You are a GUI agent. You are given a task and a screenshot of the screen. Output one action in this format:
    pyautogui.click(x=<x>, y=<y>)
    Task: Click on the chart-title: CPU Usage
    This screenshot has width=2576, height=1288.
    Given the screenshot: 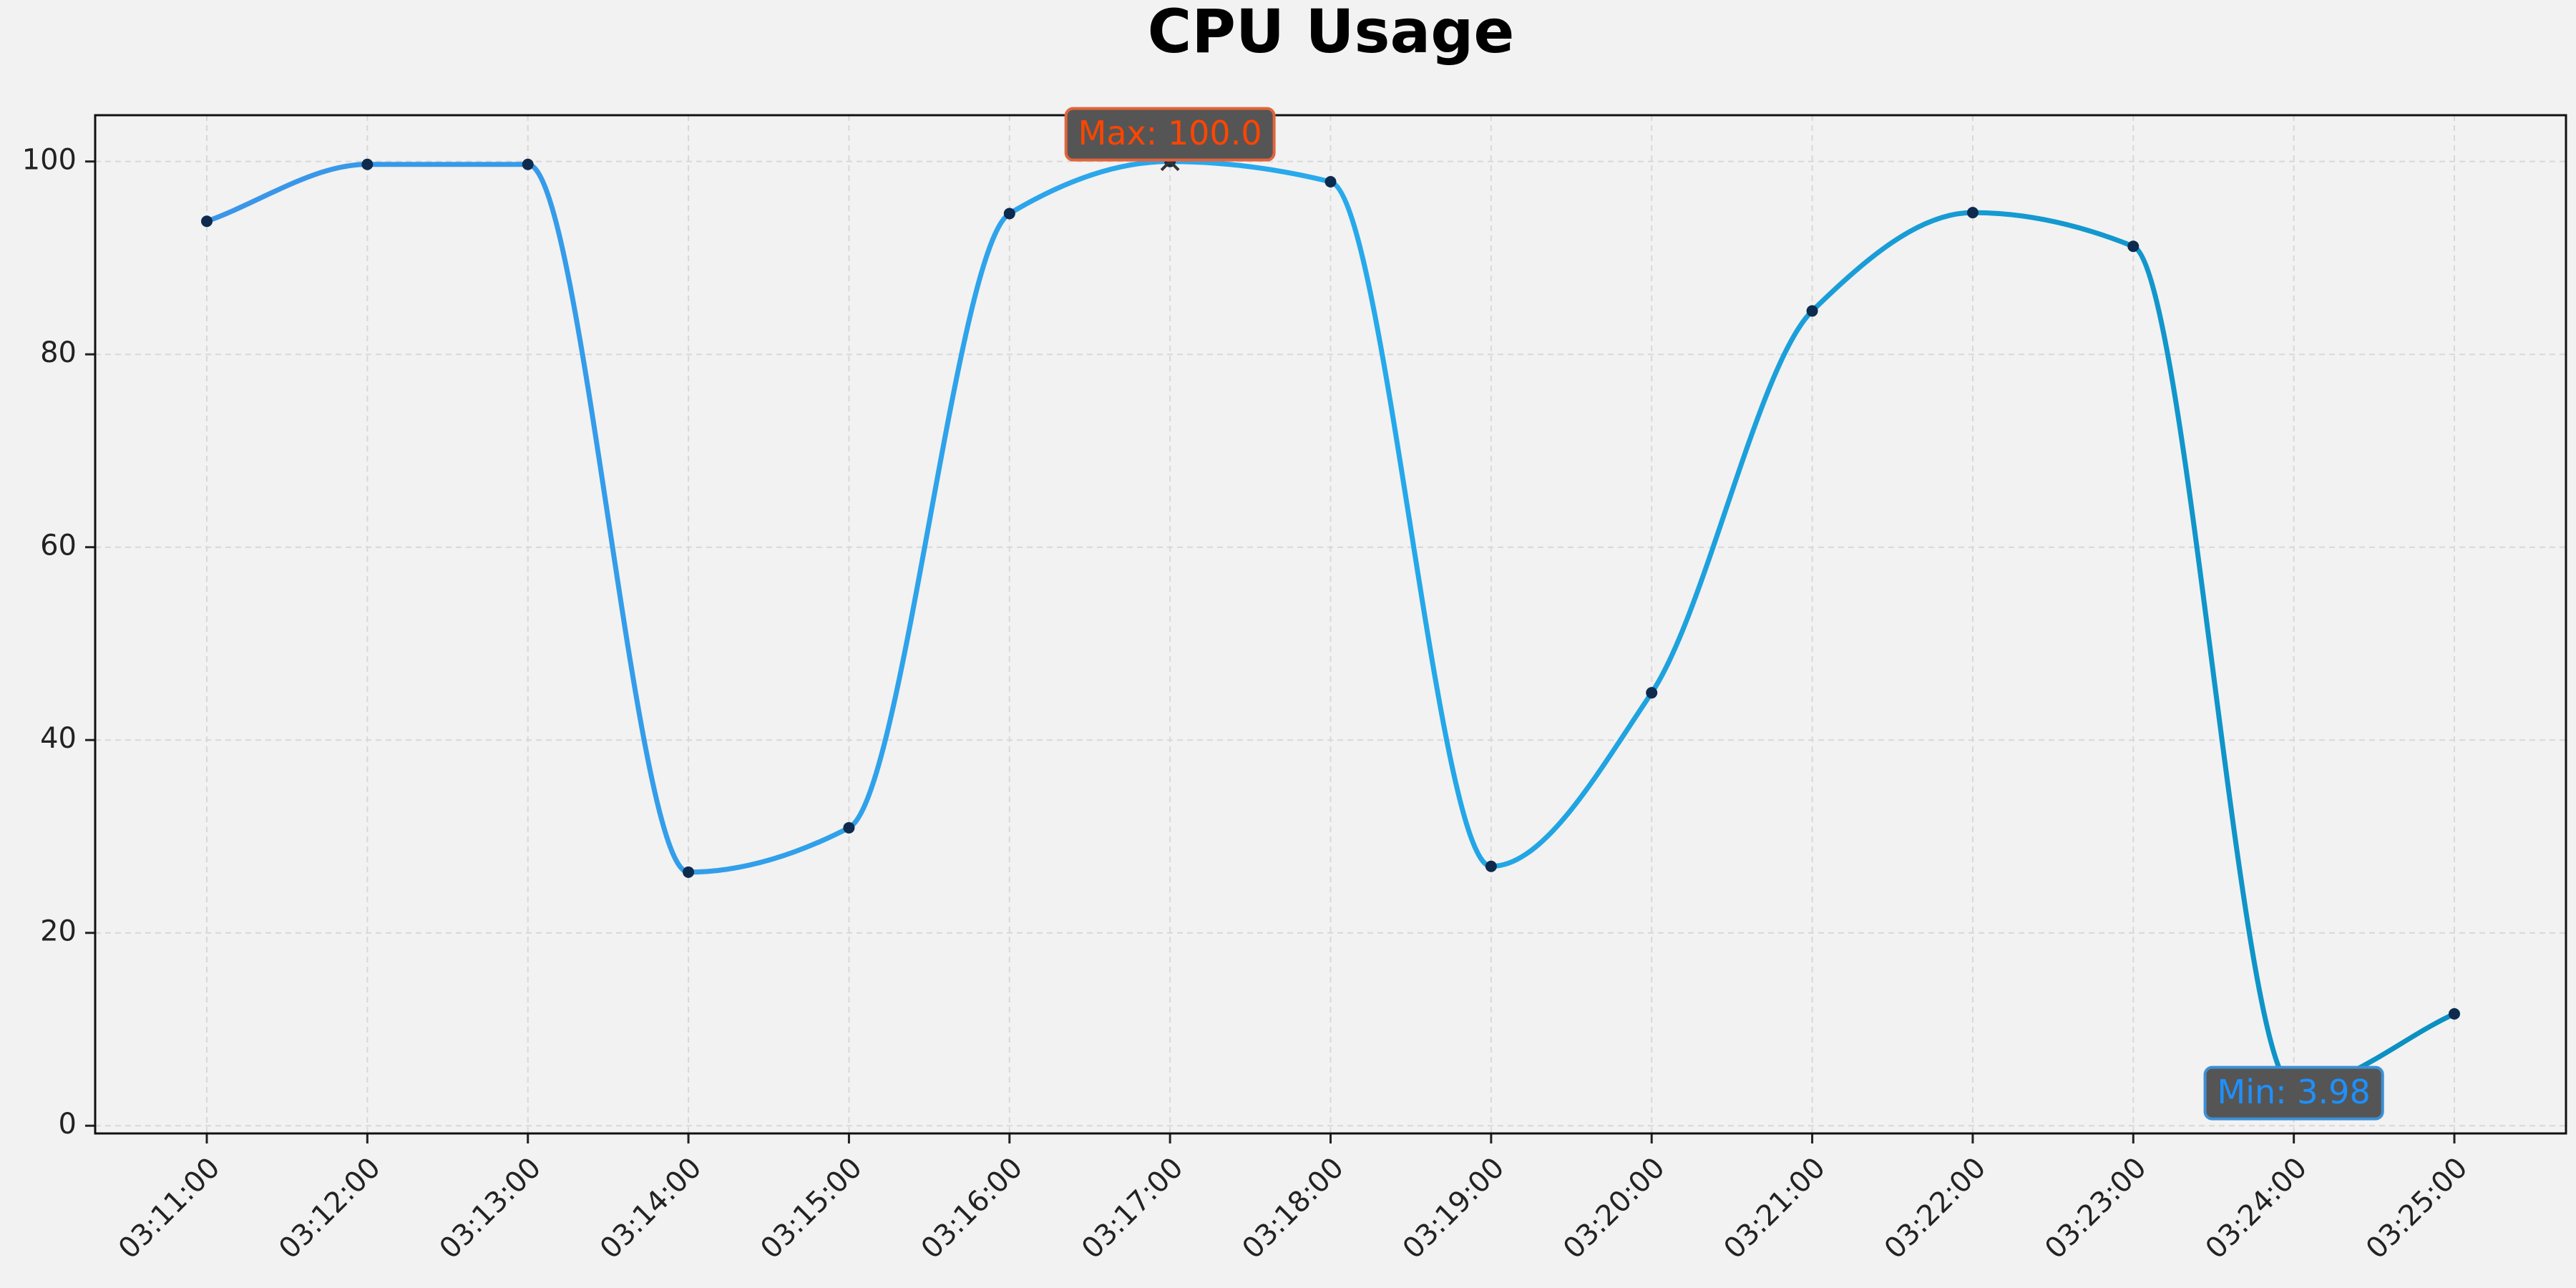 What is the action you would take?
    pyautogui.click(x=1331, y=33)
    